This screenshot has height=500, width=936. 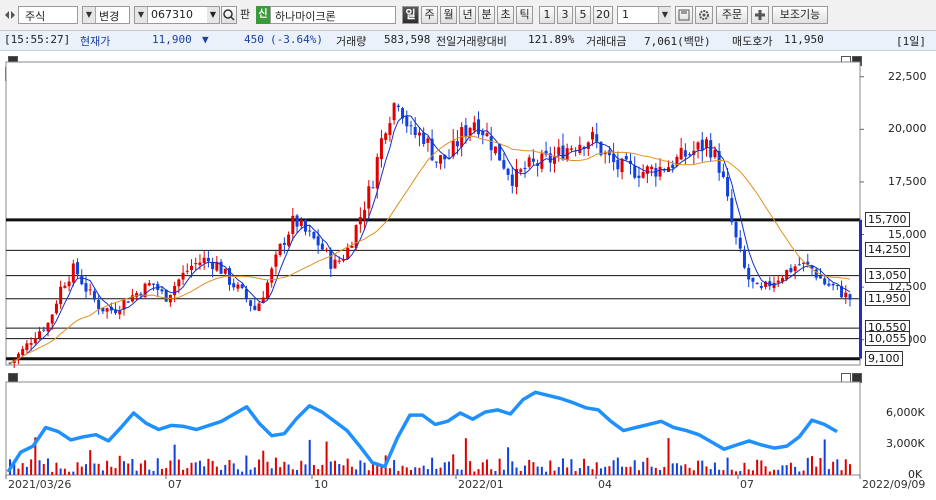 I want to click on stock-name-field: 하나마이크론, so click(x=333, y=15).